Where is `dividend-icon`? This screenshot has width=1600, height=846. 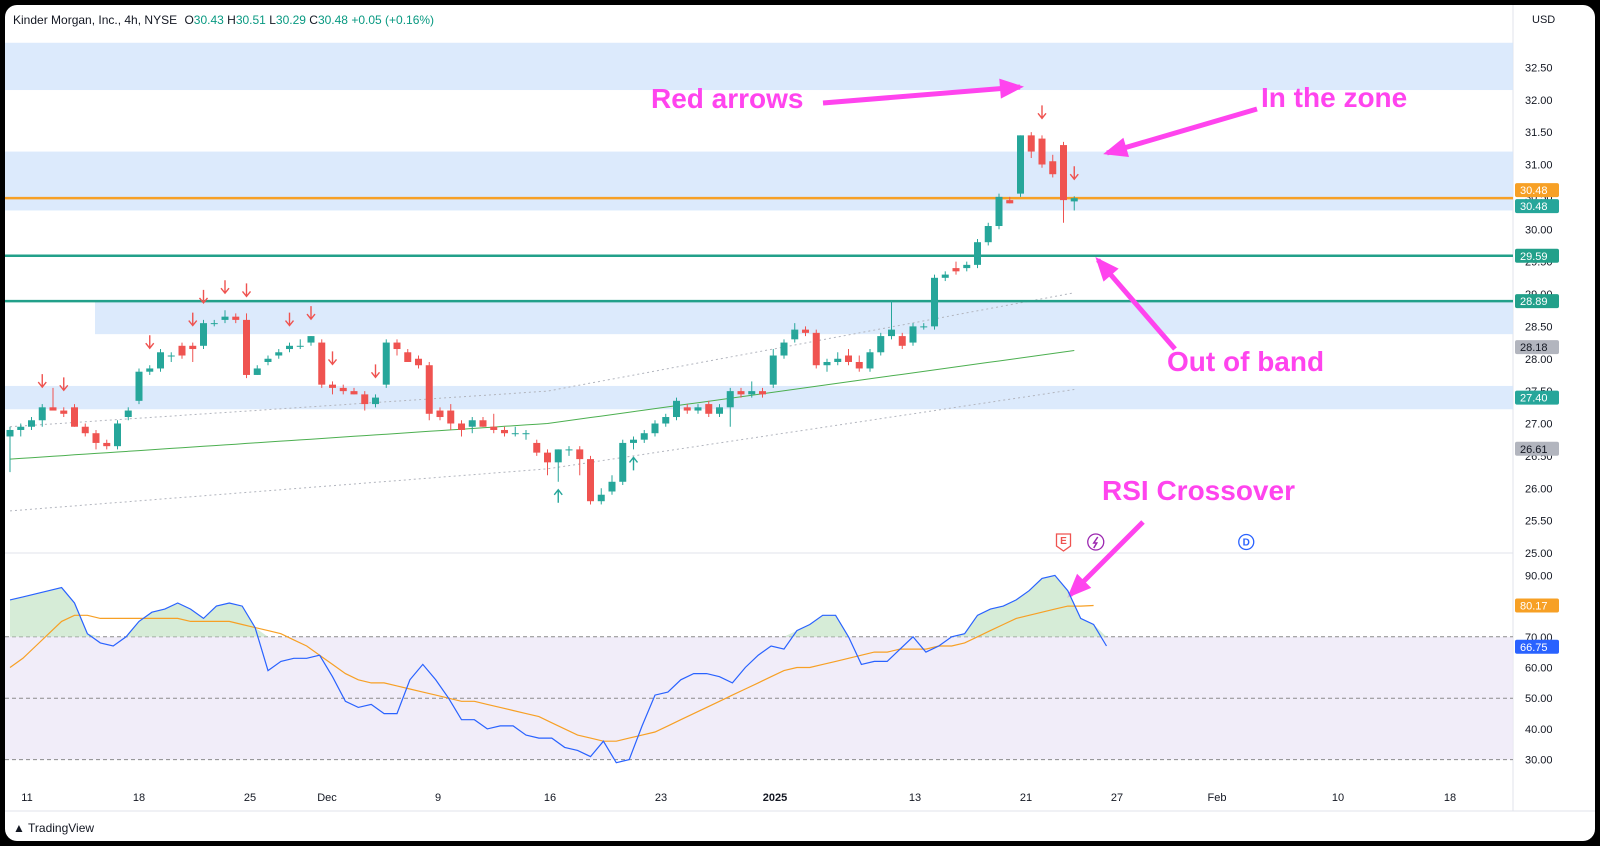
dividend-icon is located at coordinates (1246, 542).